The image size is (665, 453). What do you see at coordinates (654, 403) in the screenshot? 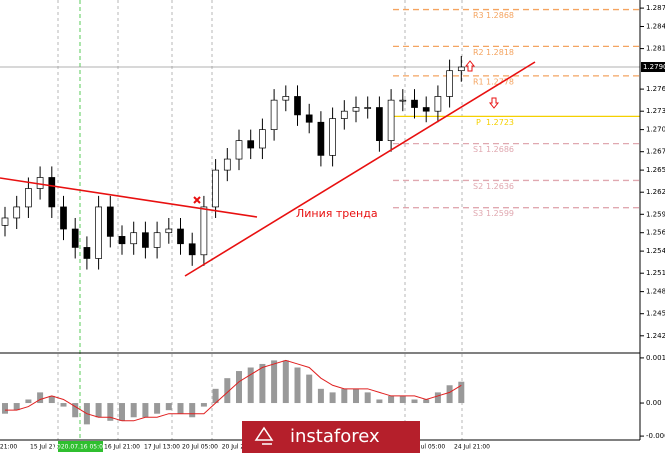
I see `y-tick-label: 0.00` at bounding box center [654, 403].